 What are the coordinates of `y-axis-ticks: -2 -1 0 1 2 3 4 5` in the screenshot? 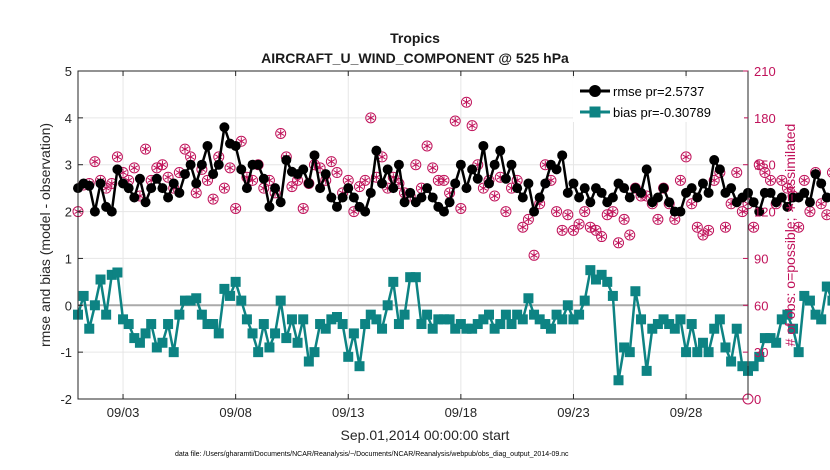 It's located at (71, 235).